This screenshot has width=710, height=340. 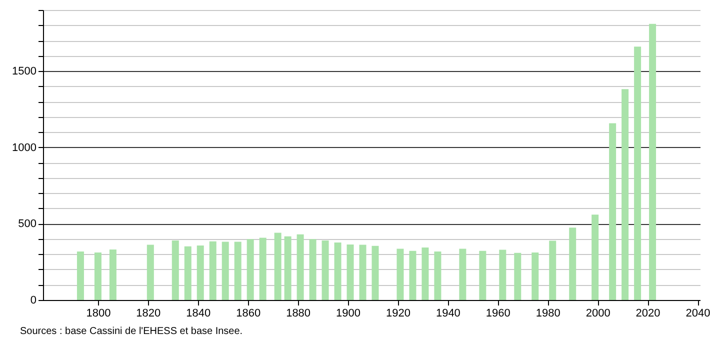 I want to click on x-tick-label: 1940, so click(x=448, y=314).